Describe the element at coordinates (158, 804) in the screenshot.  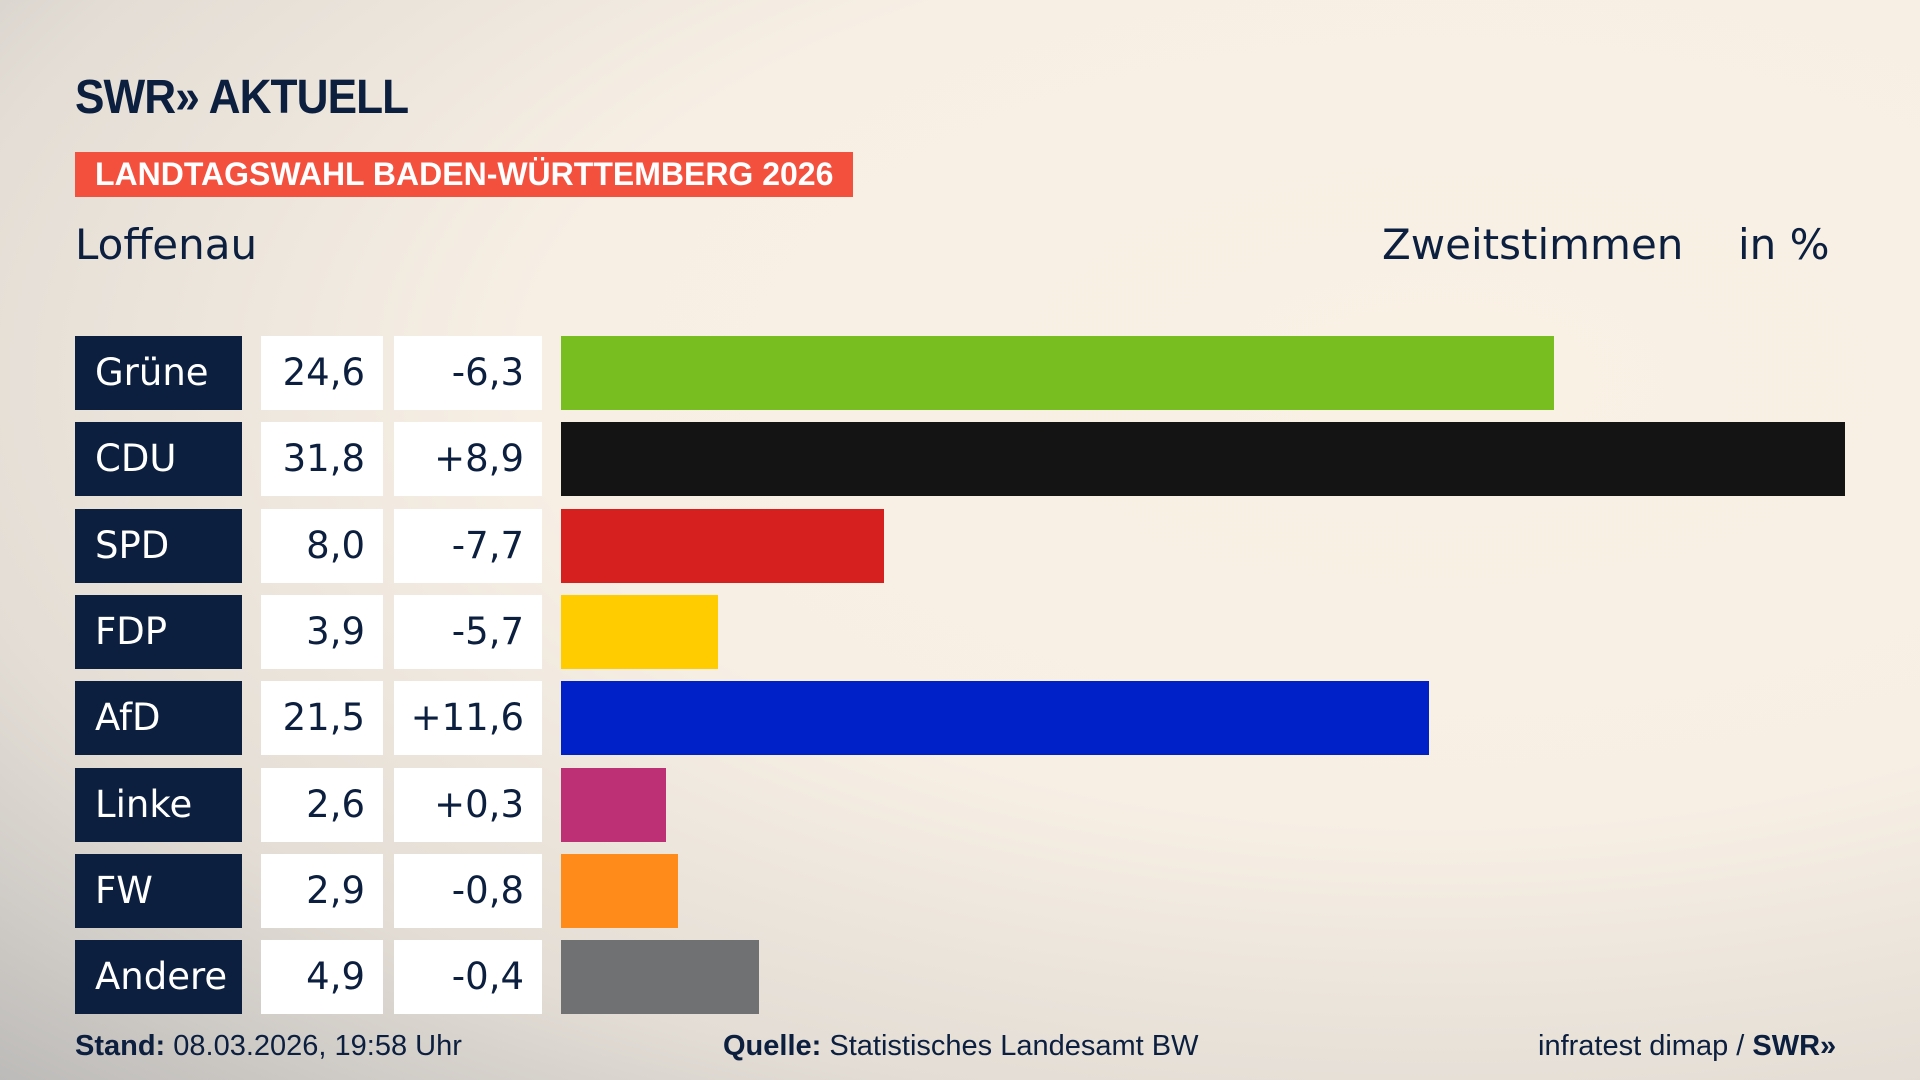
I see `party-label: Linke` at that location.